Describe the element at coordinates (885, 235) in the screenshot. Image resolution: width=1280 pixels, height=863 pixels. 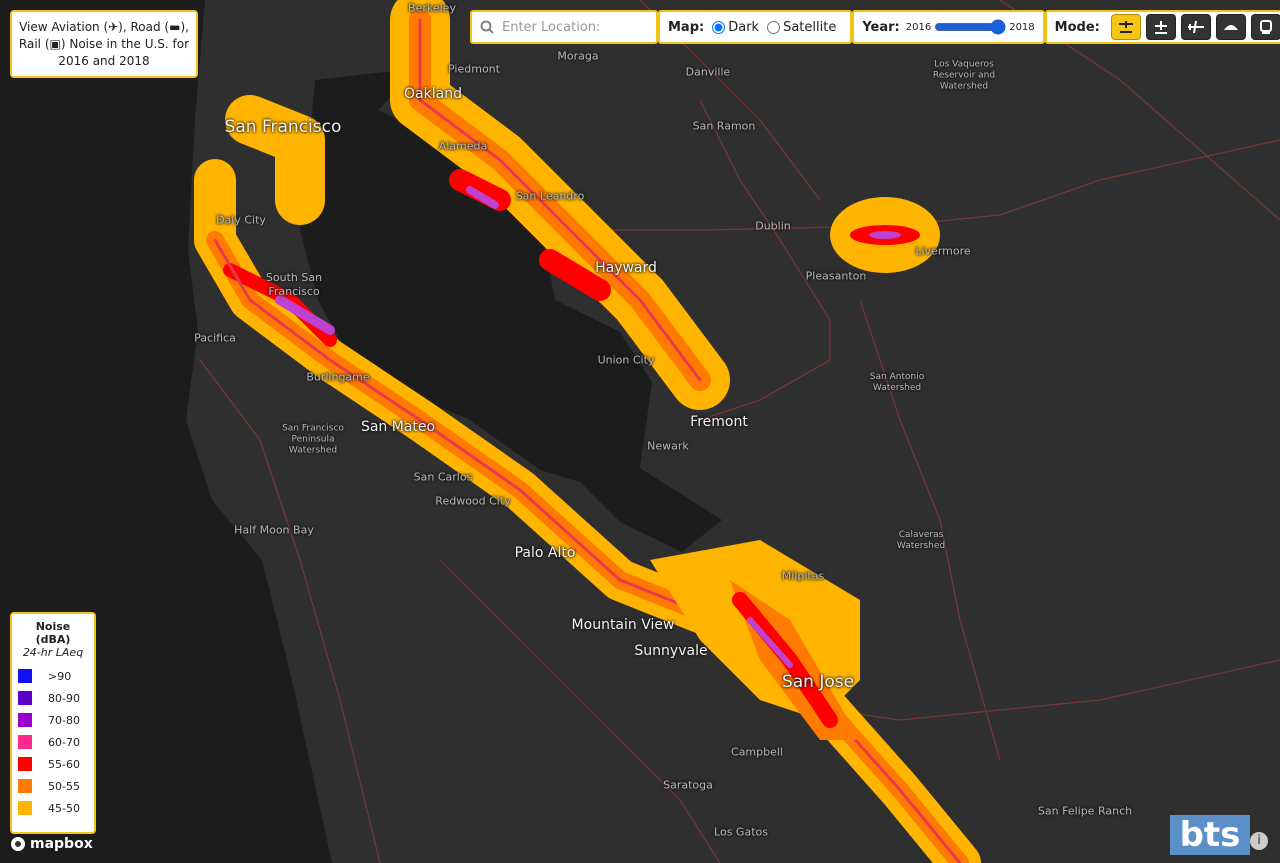
I see `noise-livermore-core` at that location.